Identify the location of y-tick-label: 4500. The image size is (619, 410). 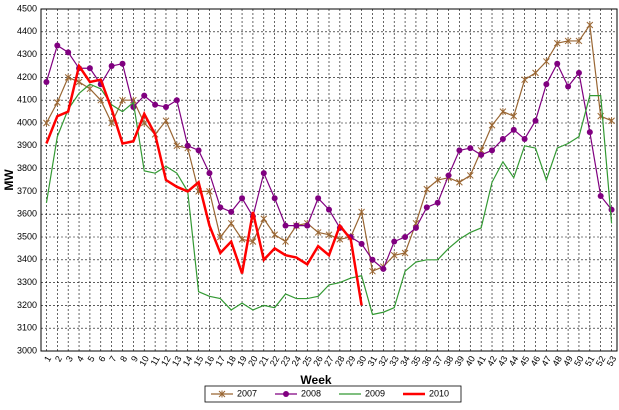
(27, 8).